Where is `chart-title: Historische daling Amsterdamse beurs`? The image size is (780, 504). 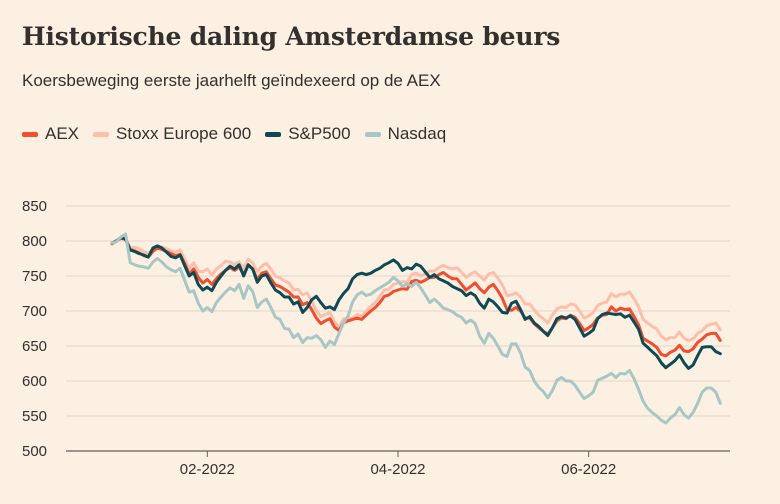 chart-title: Historische daling Amsterdamse beurs is located at coordinates (291, 36).